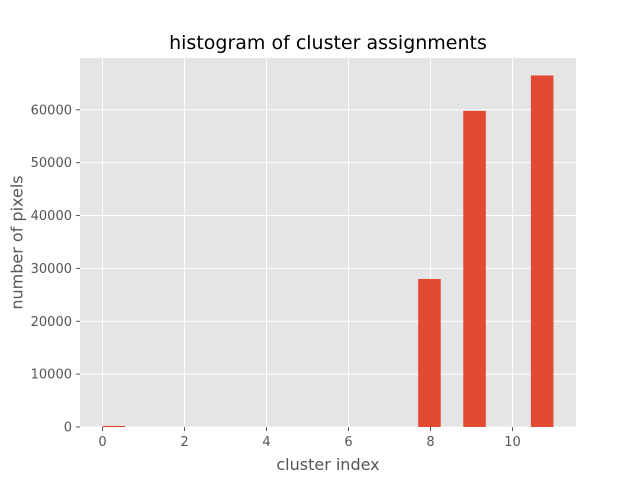  What do you see at coordinates (328, 43) in the screenshot?
I see `chart-title: histogram of cluster assignments` at bounding box center [328, 43].